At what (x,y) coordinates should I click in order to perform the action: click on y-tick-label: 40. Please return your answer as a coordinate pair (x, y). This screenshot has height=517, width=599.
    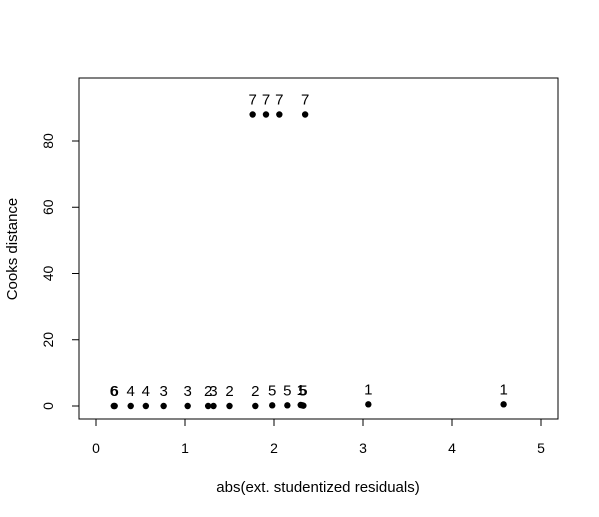
    Looking at the image, I should click on (48, 274).